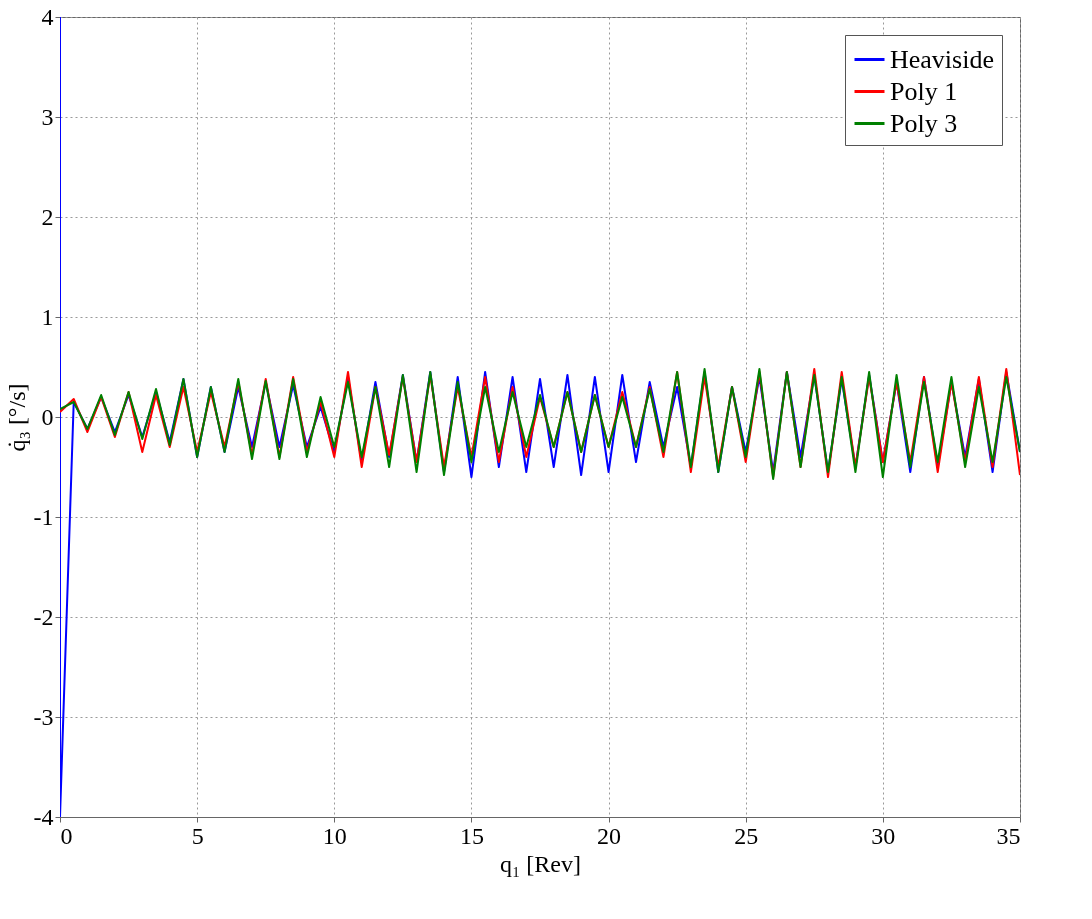 Image resolution: width=1092 pixels, height=919 pixels. What do you see at coordinates (471, 835) in the screenshot?
I see `x-tick-label: 15` at bounding box center [471, 835].